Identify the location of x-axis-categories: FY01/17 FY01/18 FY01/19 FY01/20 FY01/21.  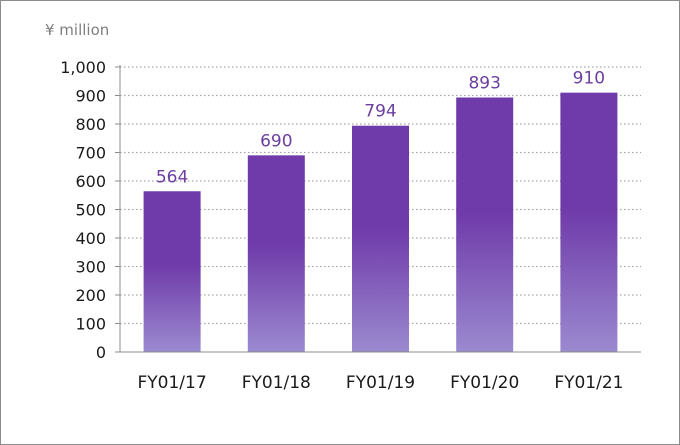
(381, 383).